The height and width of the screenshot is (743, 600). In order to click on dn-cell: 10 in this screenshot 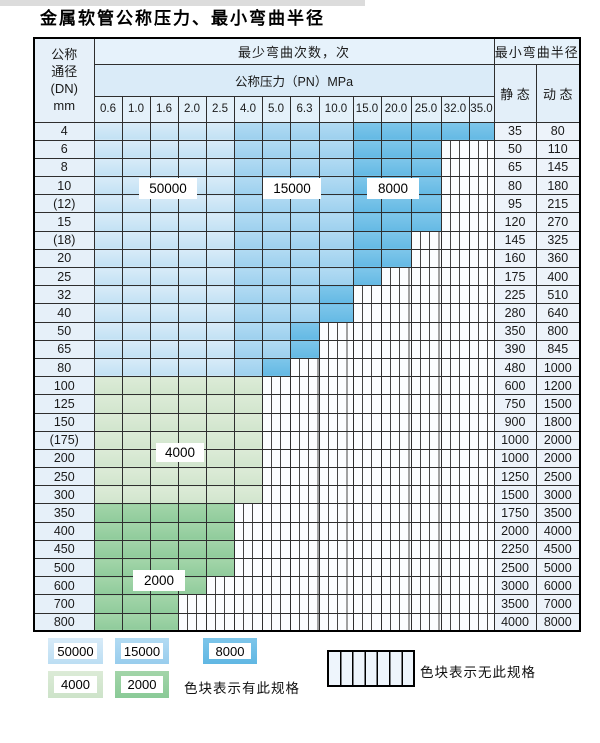, I will do `click(64, 186)`.